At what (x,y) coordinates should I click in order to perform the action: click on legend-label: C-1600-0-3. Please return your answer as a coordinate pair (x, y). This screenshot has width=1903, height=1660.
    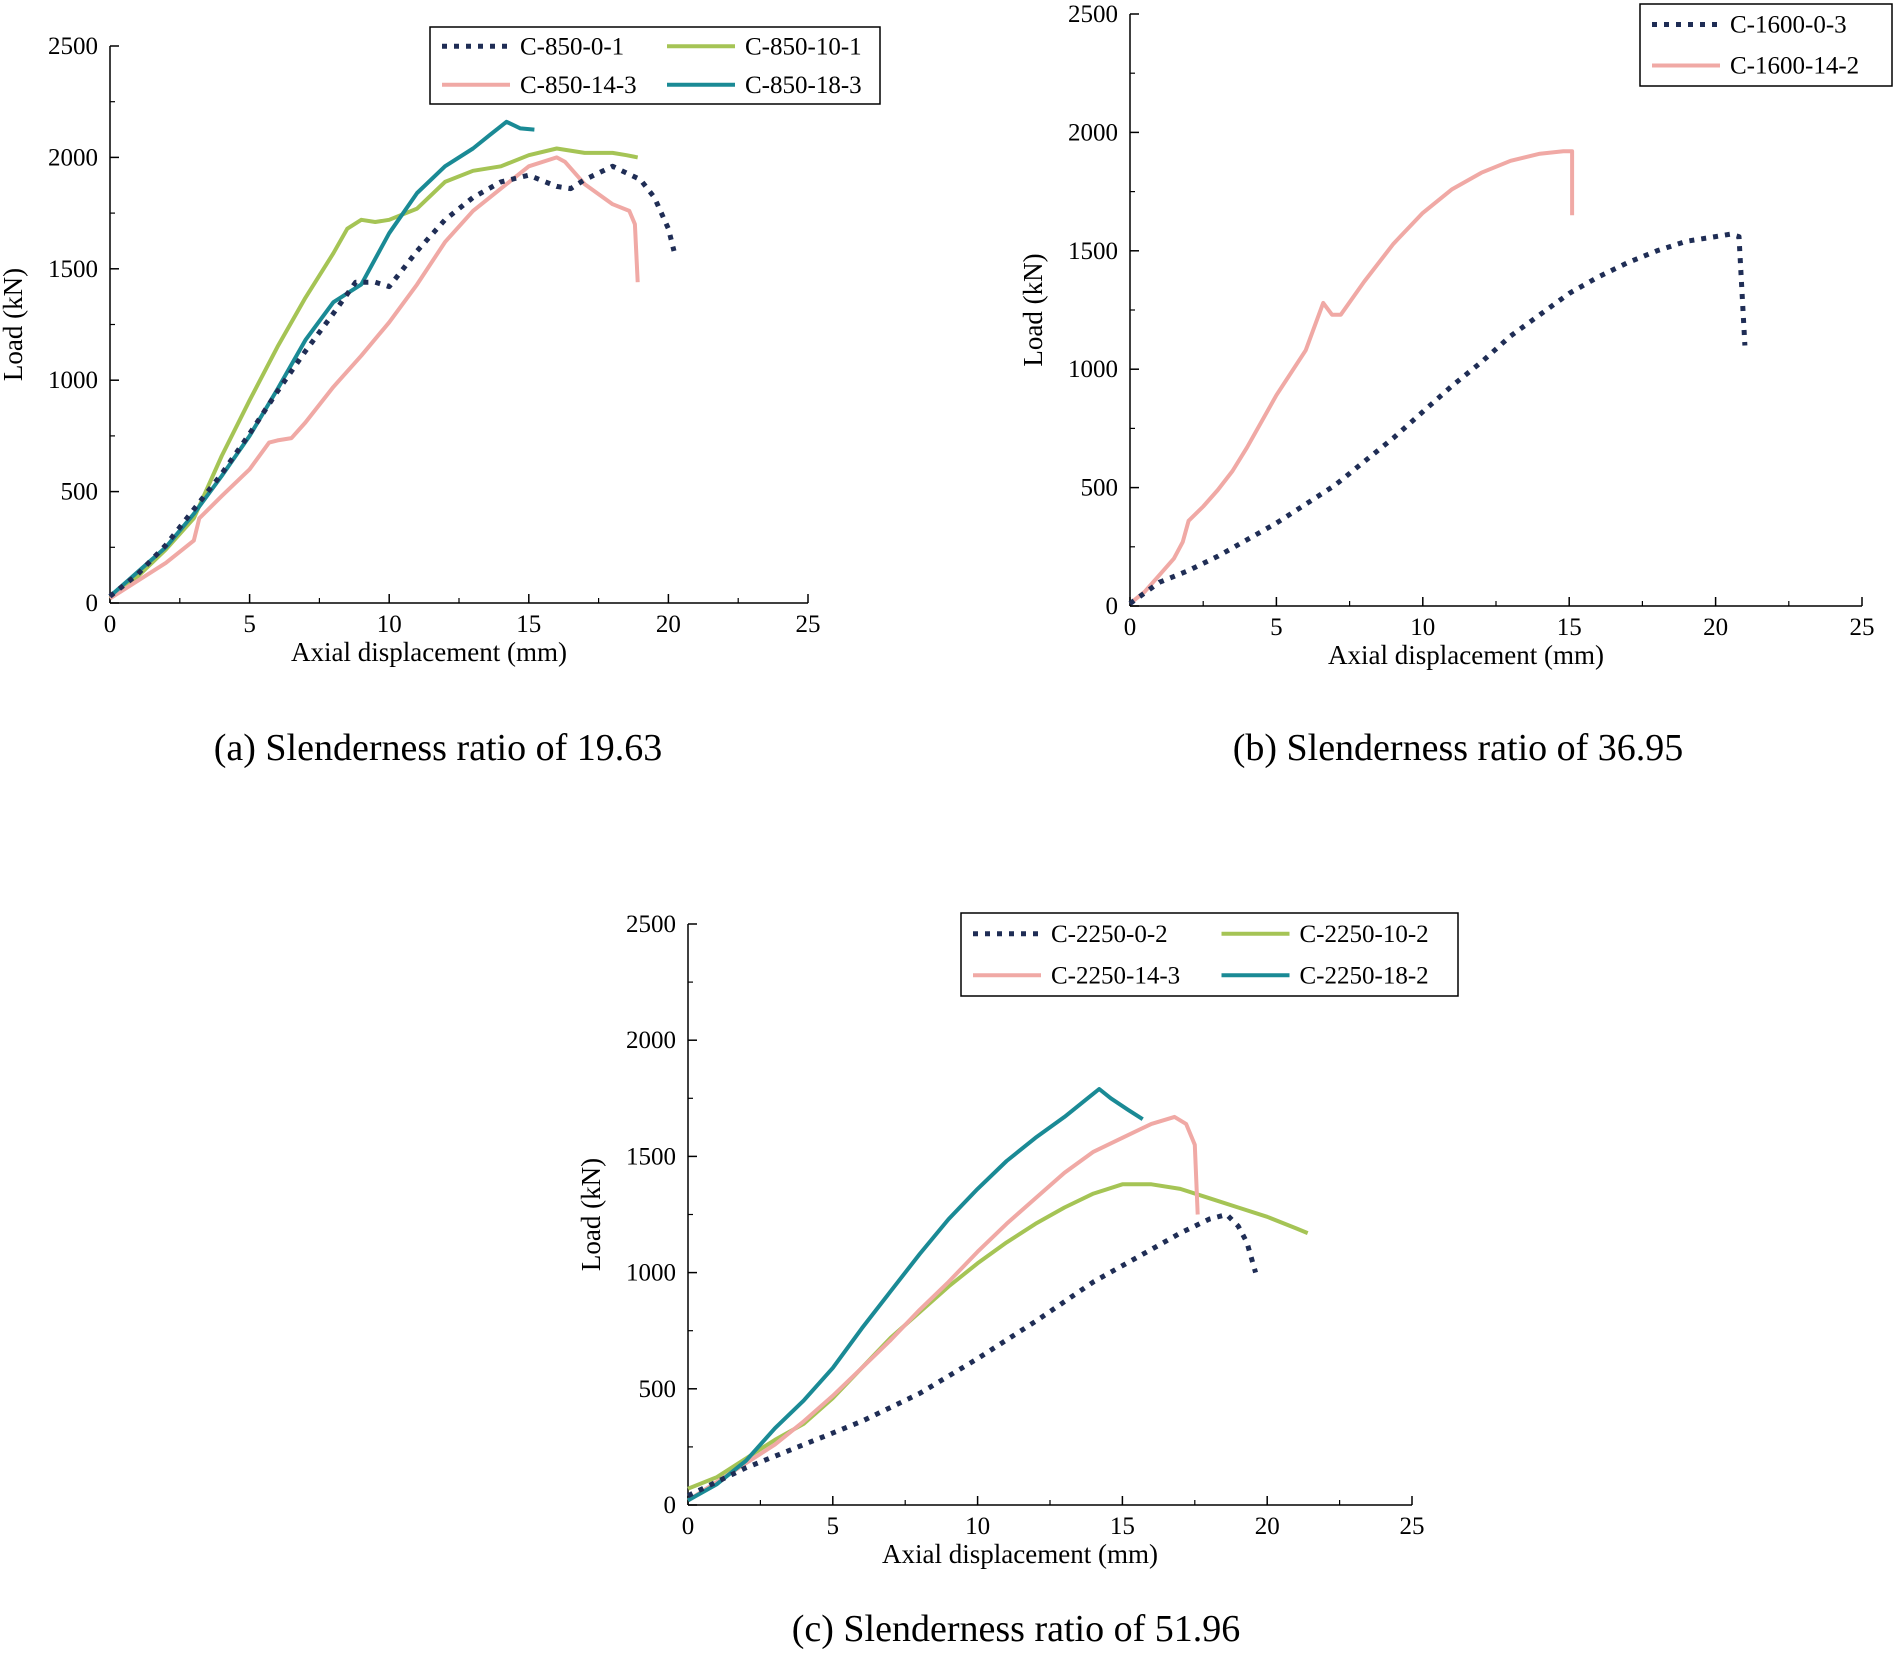
    Looking at the image, I should click on (1788, 25).